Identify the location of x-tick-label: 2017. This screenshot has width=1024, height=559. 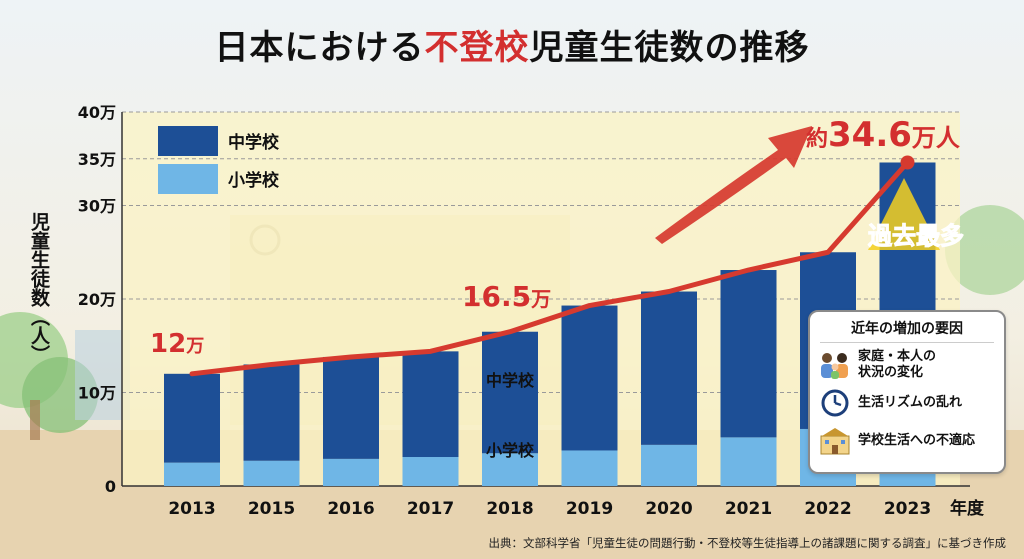
(430, 509).